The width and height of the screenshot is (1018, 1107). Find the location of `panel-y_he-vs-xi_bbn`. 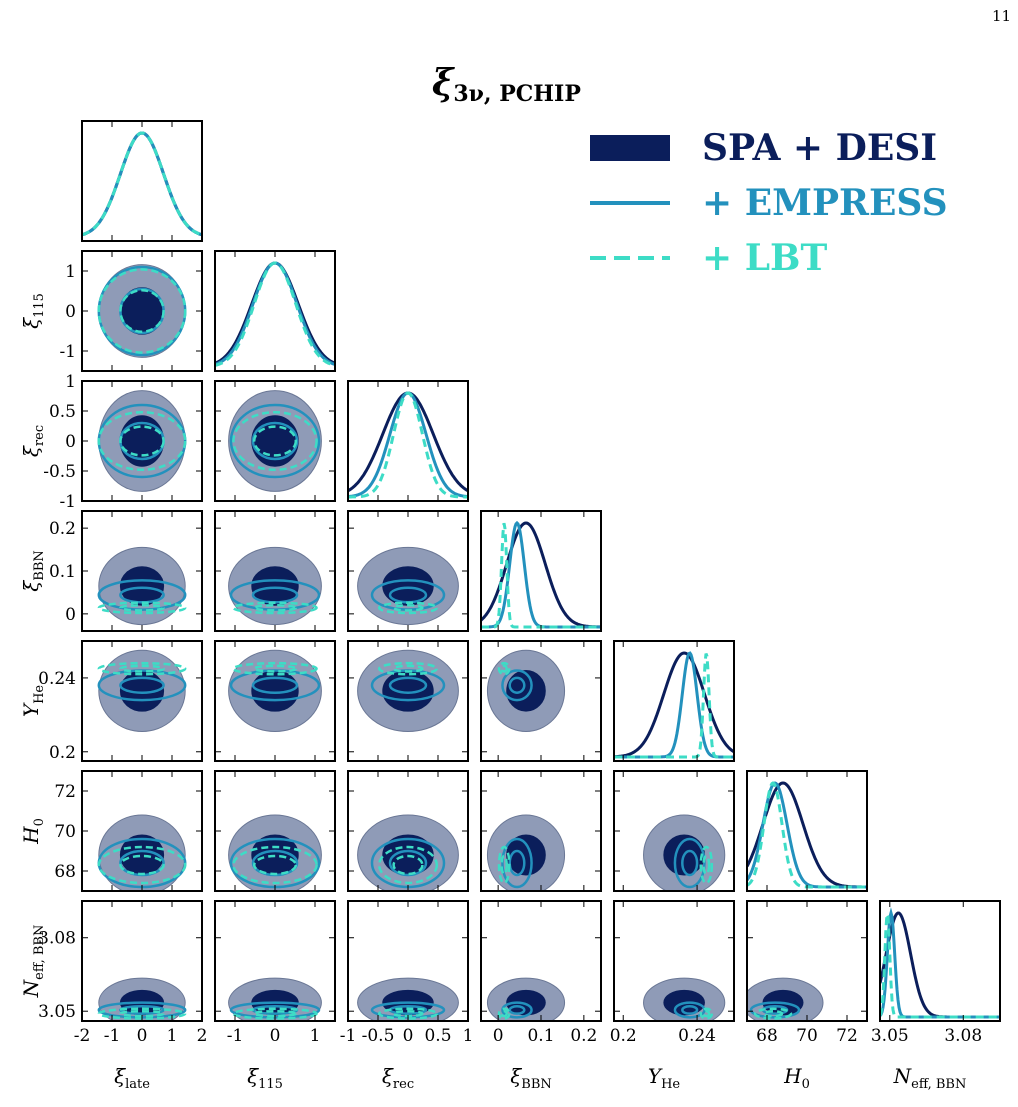

panel-y_he-vs-xi_bbn is located at coordinates (541, 701).